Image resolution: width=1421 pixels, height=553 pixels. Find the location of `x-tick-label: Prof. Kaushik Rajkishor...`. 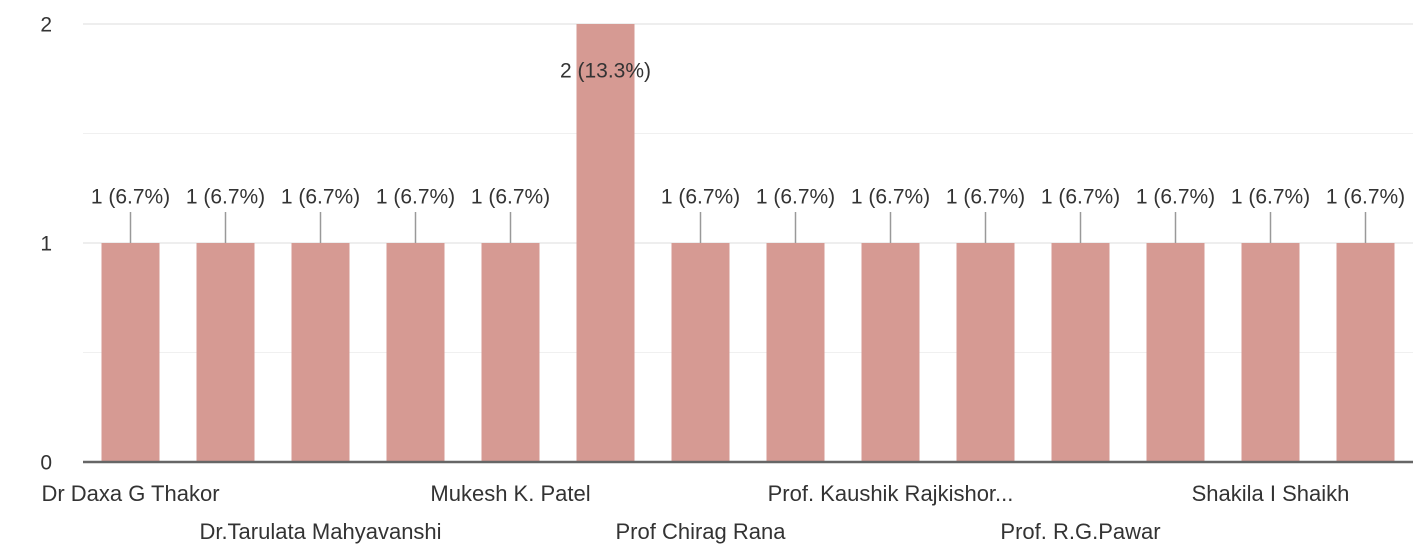

x-tick-label: Prof. Kaushik Rajkishor... is located at coordinates (891, 493).